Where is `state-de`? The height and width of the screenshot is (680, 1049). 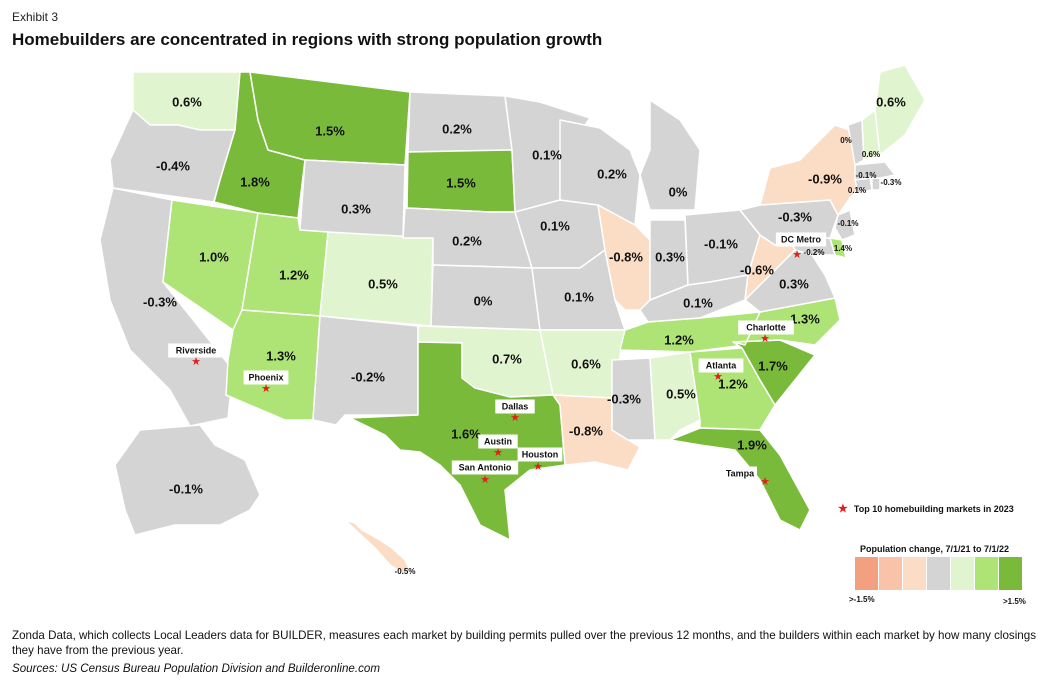
state-de is located at coordinates (838, 248).